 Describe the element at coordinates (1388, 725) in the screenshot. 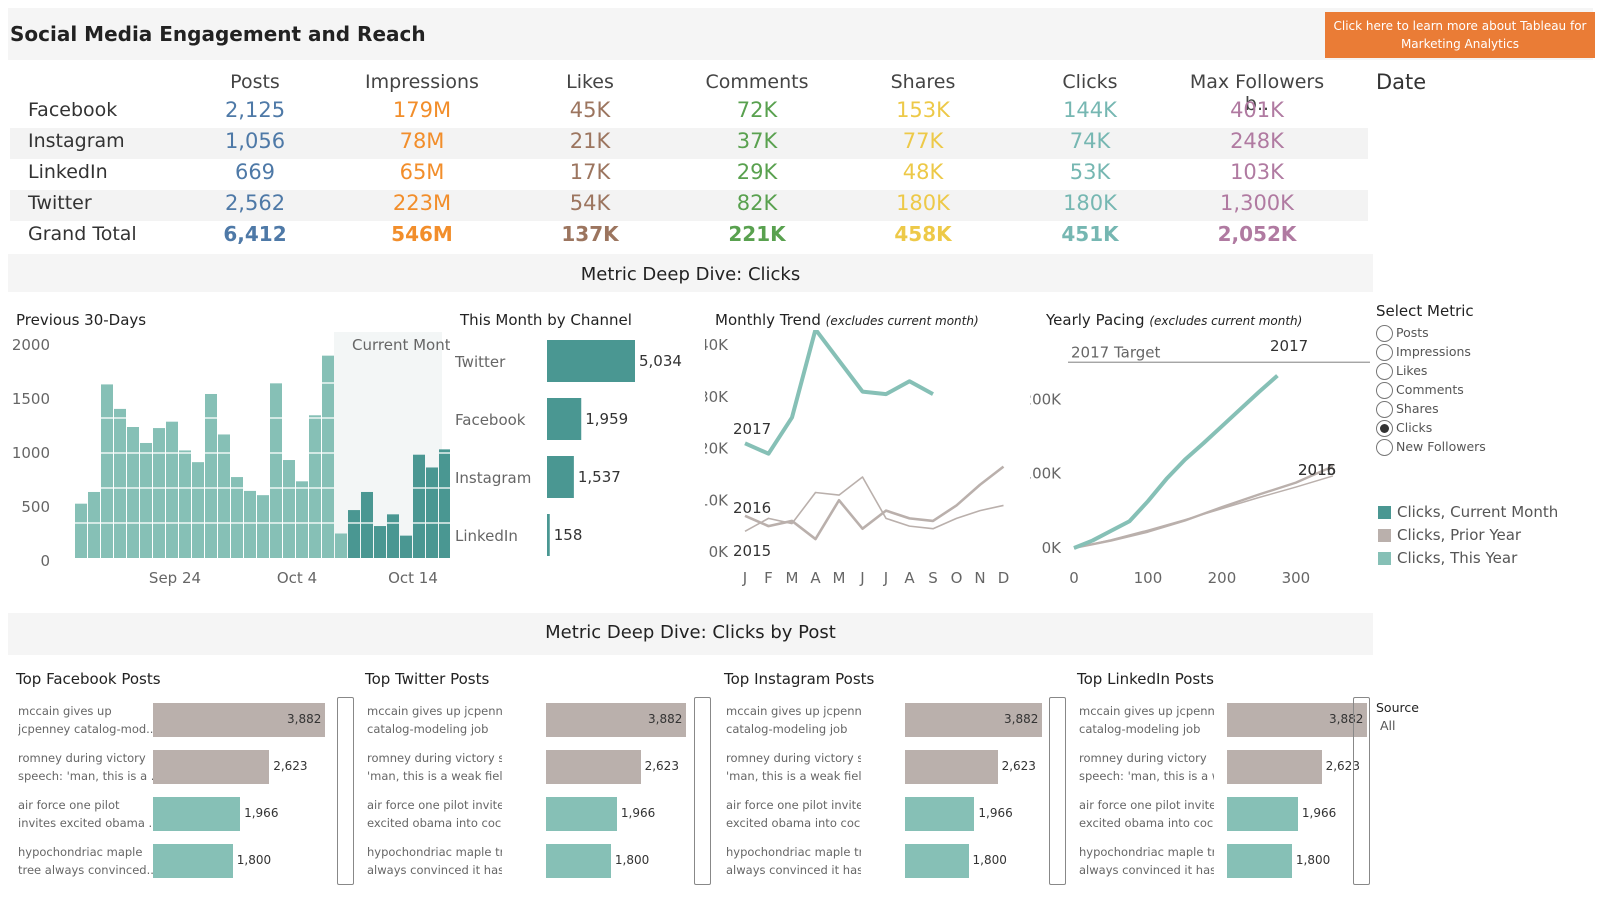

I see `source-filter-value: All` at that location.